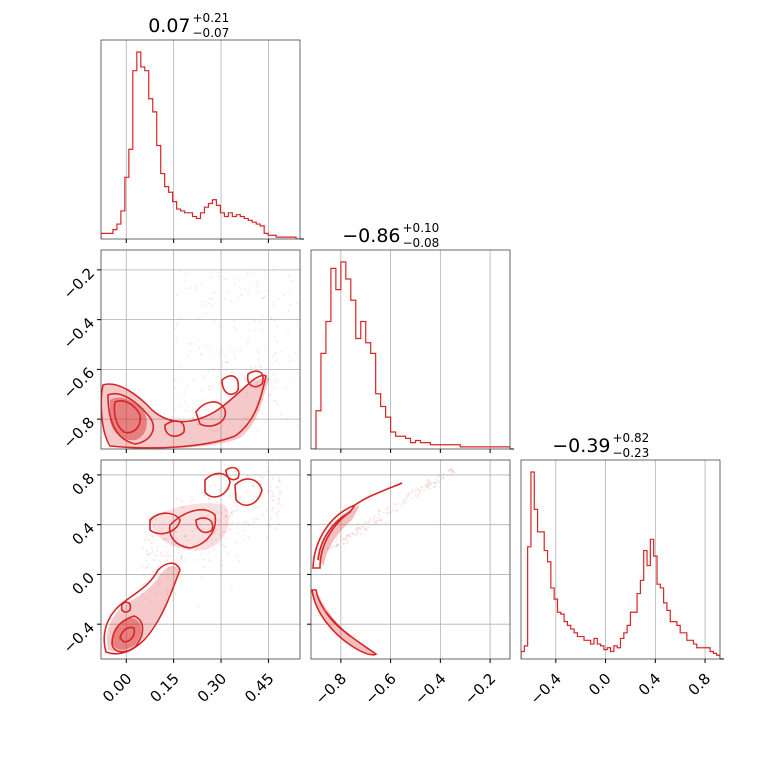 The width and height of the screenshot is (760, 760). Describe the element at coordinates (546, 689) in the screenshot. I see `param3-xlabel-0: −0.4` at that location.